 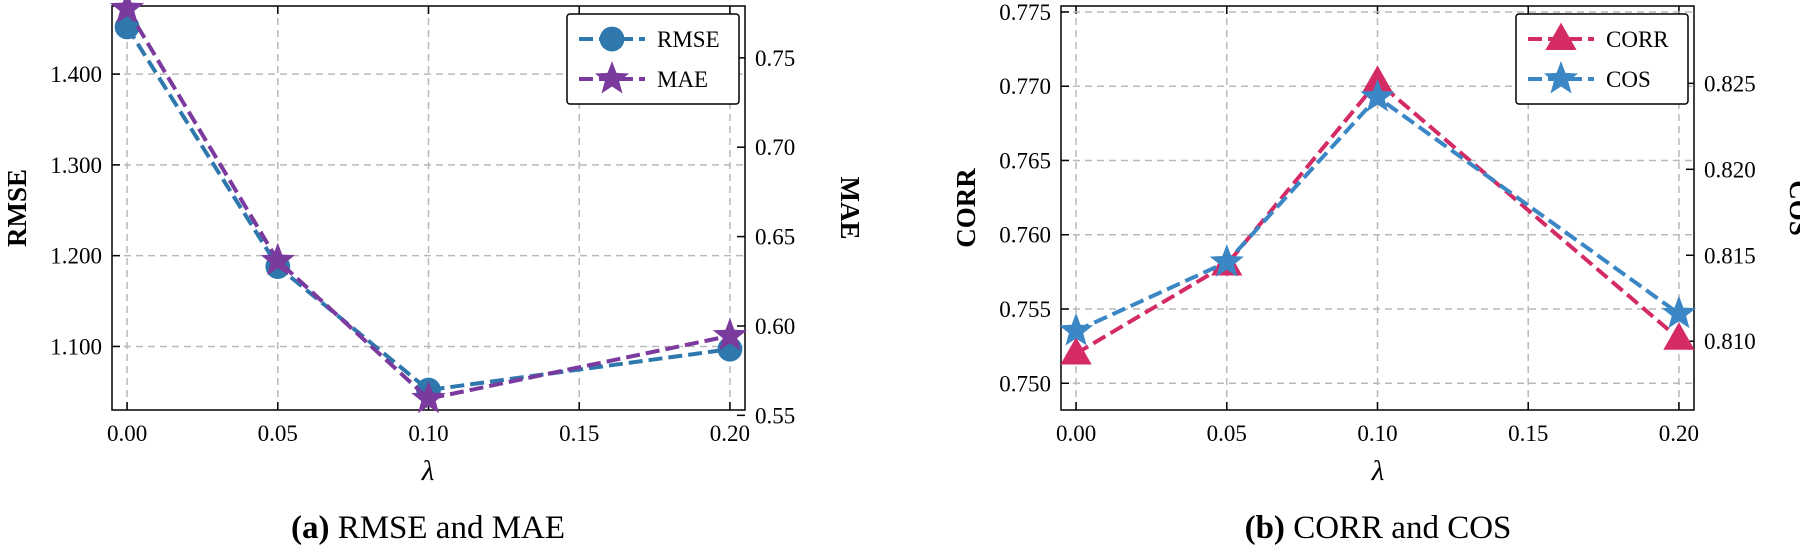 I want to click on legend-marker-mae, so click(x=612, y=77).